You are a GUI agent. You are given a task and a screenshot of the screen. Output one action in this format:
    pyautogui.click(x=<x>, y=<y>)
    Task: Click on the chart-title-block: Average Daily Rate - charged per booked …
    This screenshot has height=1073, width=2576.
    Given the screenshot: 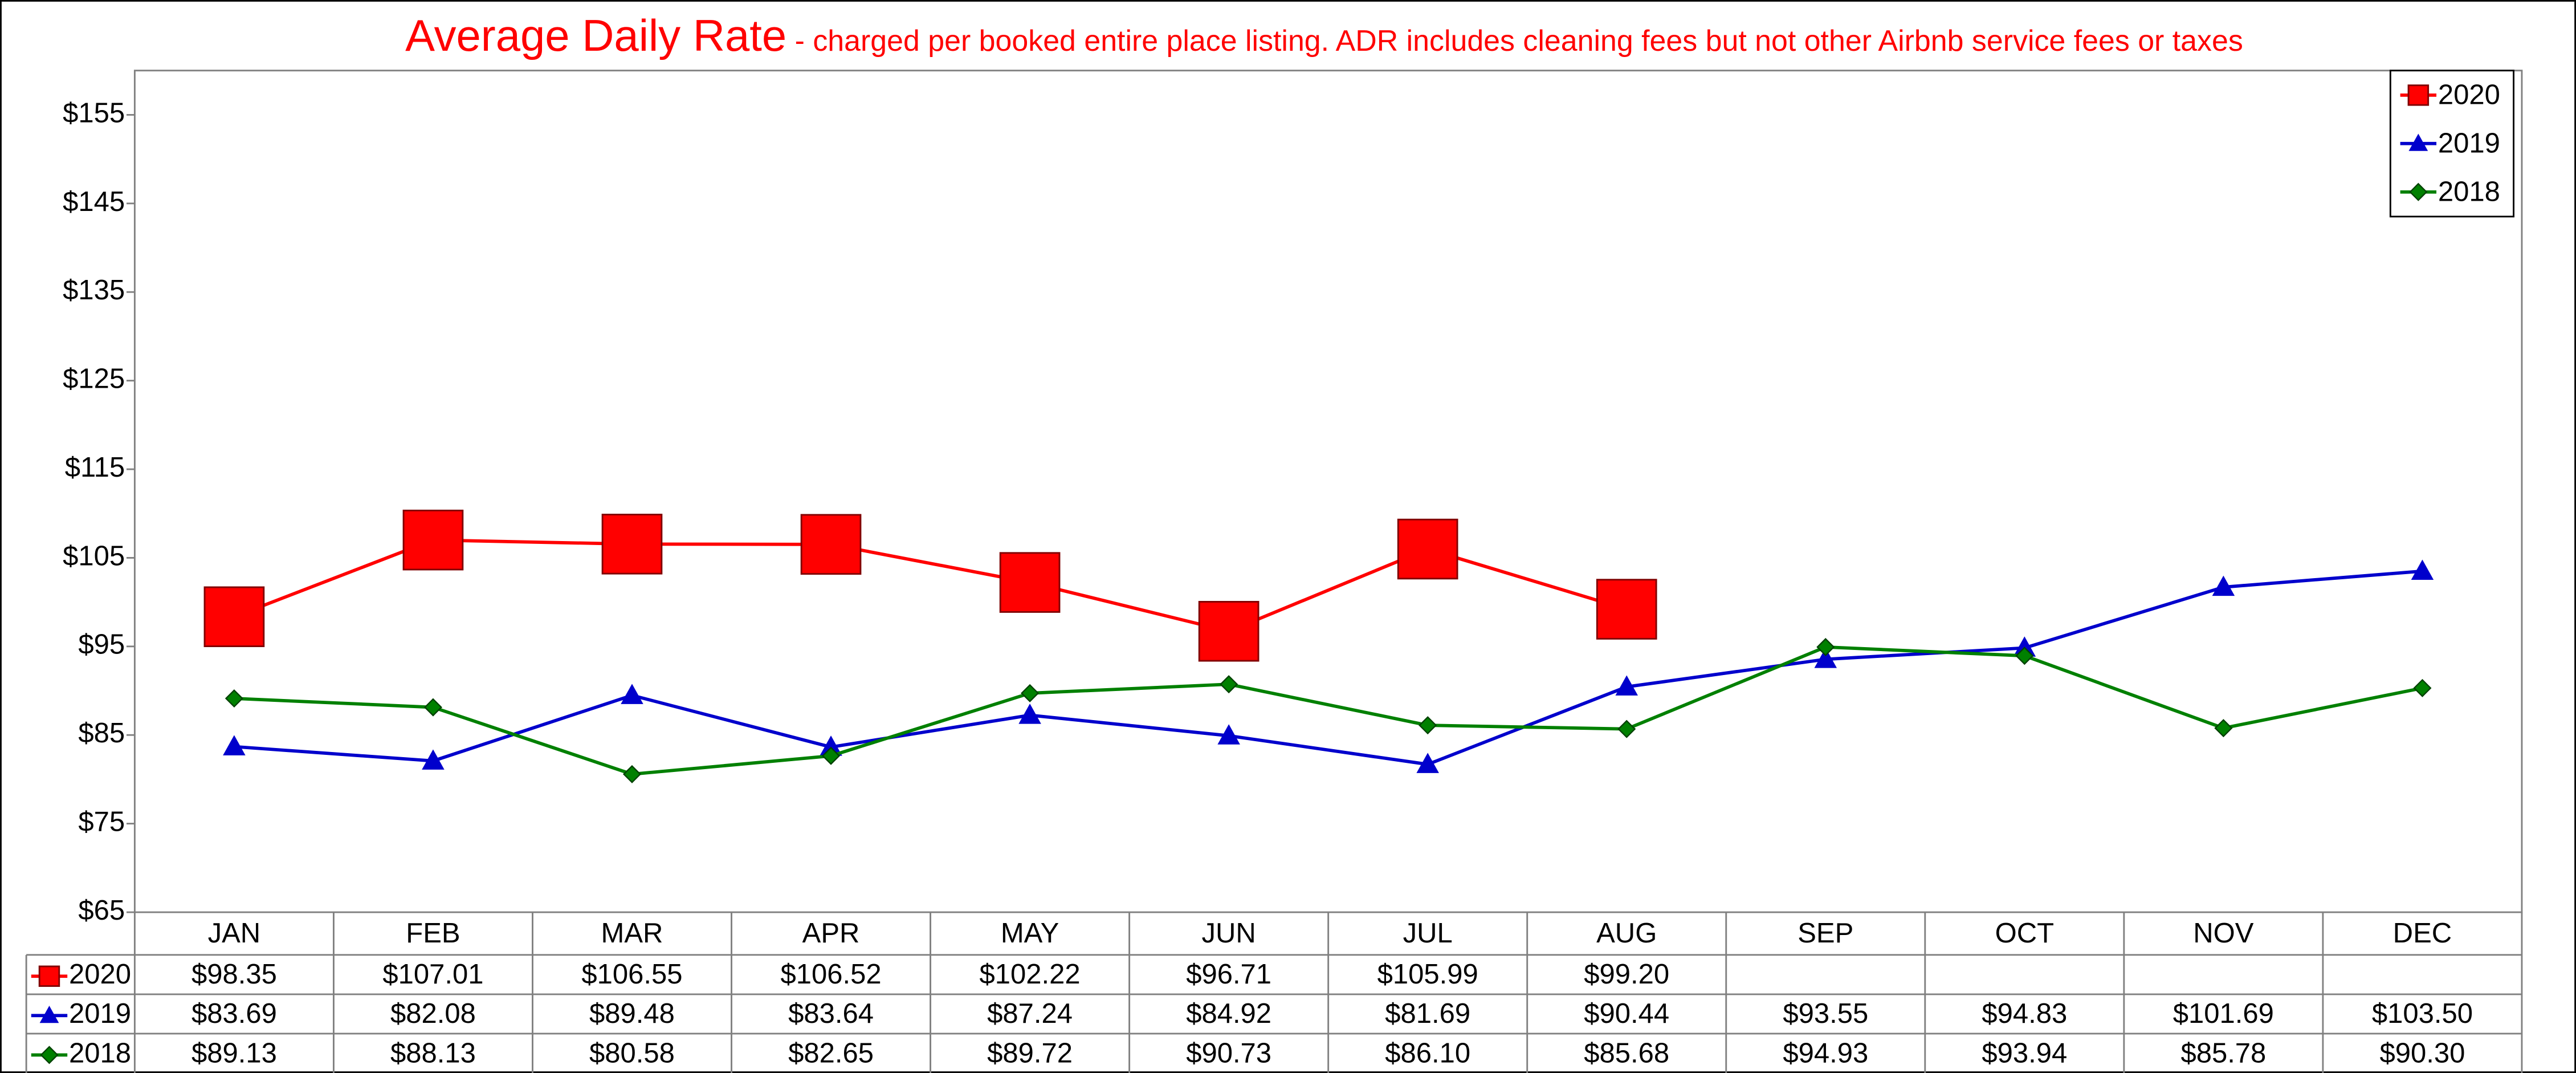 What is the action you would take?
    pyautogui.click(x=1324, y=39)
    